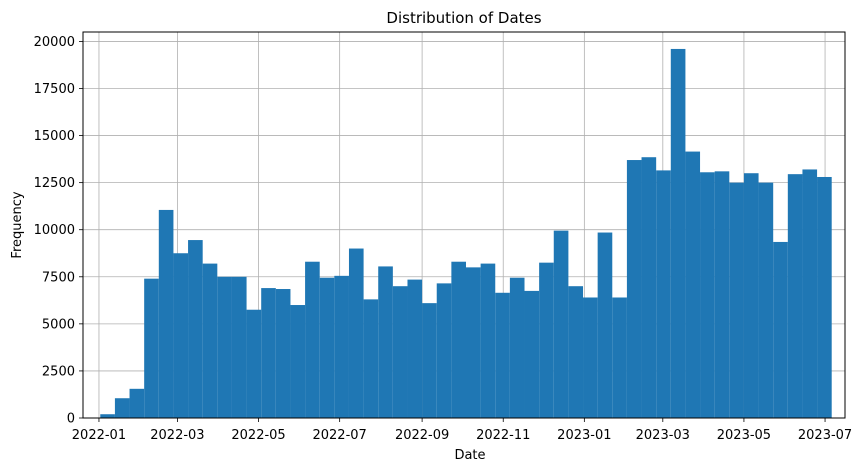 The image size is (868, 470). What do you see at coordinates (469, 455) in the screenshot?
I see `x-axis-title: Date` at bounding box center [469, 455].